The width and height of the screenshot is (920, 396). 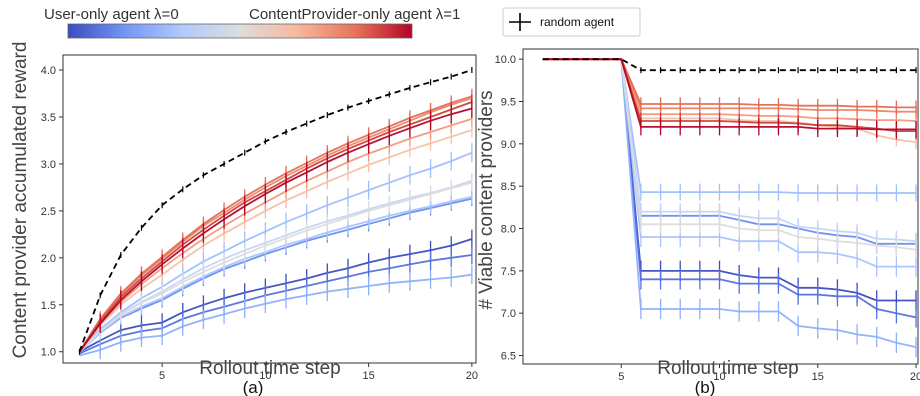 I want to click on random-agent-line, so click(x=729, y=65).